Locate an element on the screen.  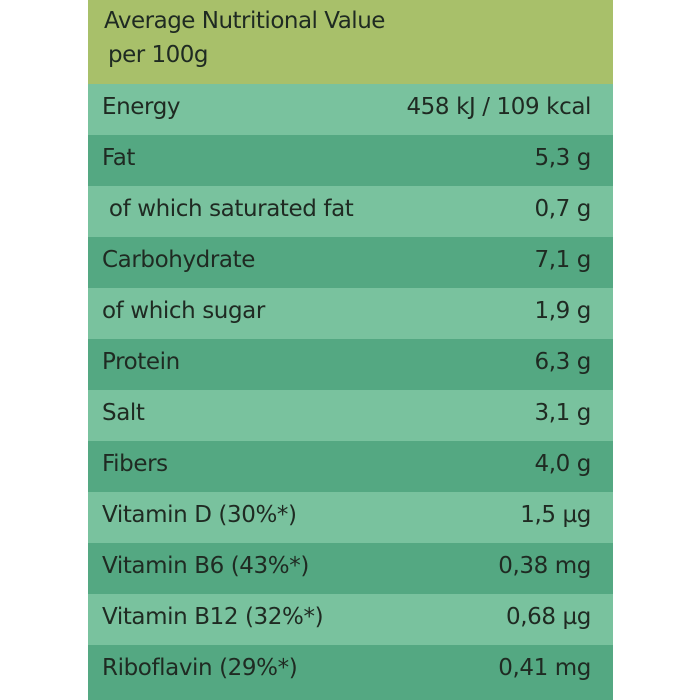
row-label: Vitamin D (30%*) is located at coordinates (199, 515).